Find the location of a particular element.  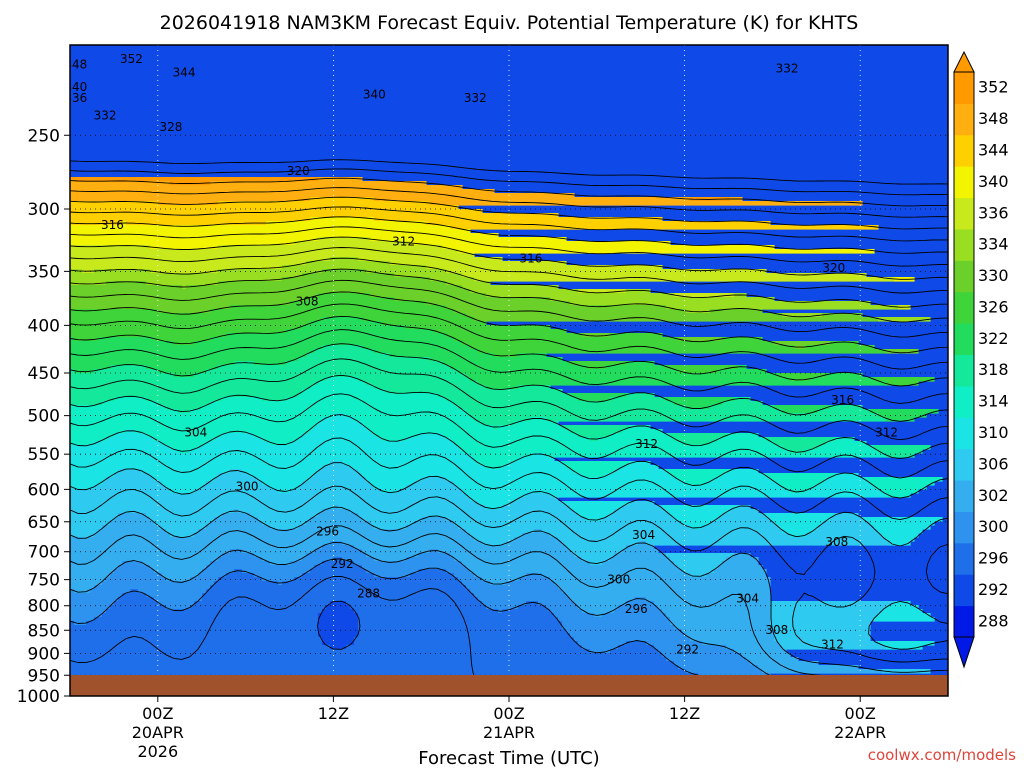

colorbar-tick-label: 314 is located at coordinates (993, 401).